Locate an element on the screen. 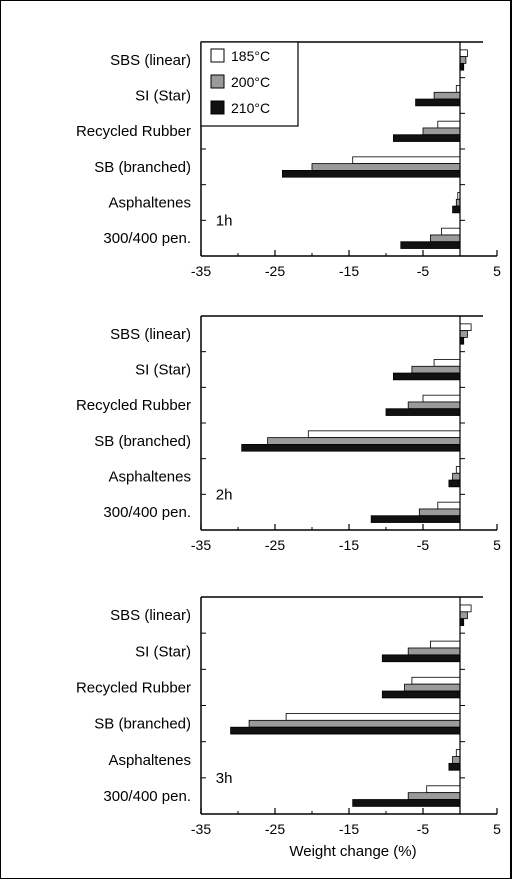  panel-time-label: 3h is located at coordinates (224, 778).